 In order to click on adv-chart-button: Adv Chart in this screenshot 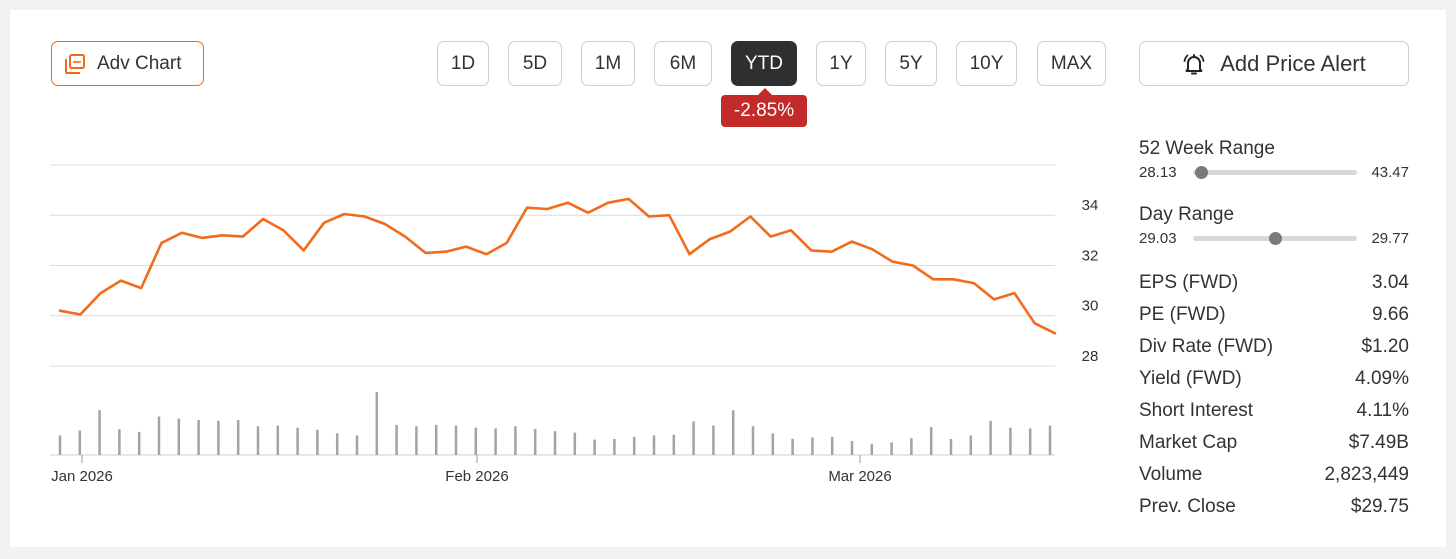, I will do `click(127, 63)`.